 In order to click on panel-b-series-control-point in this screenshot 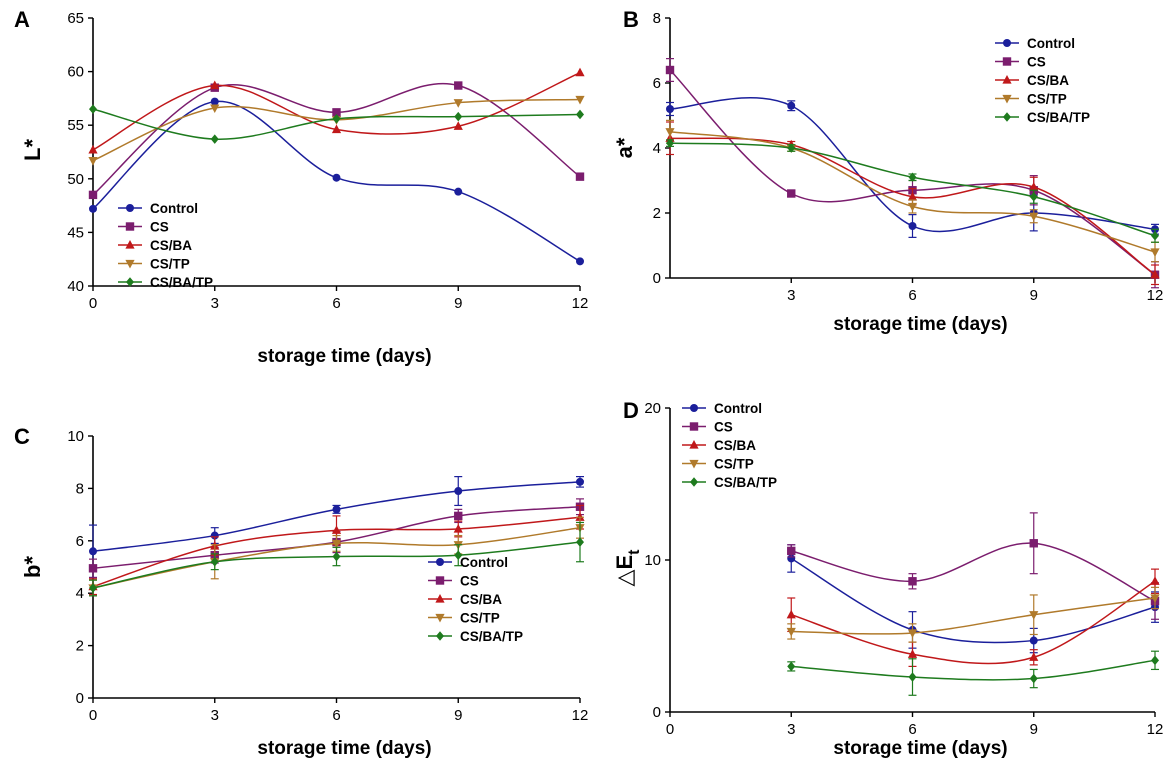, I will do `click(912, 226)`.